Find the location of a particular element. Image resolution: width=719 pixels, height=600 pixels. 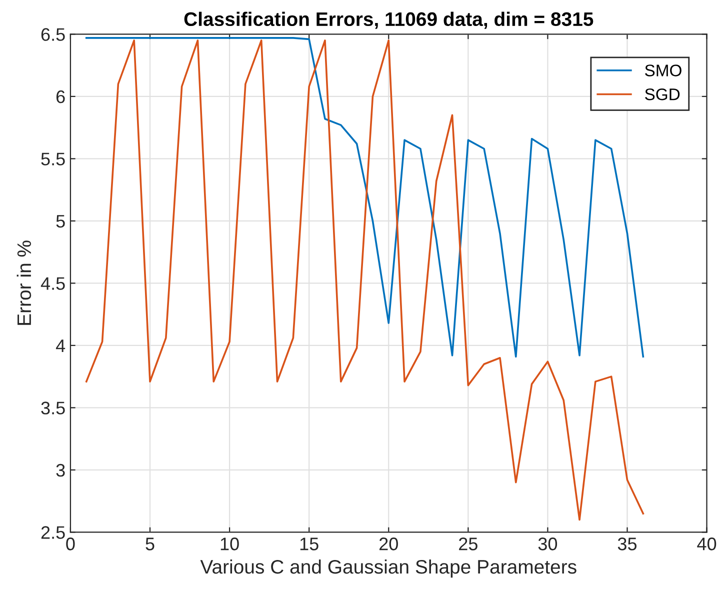

y-tick-label: 6 is located at coordinates (60, 97).